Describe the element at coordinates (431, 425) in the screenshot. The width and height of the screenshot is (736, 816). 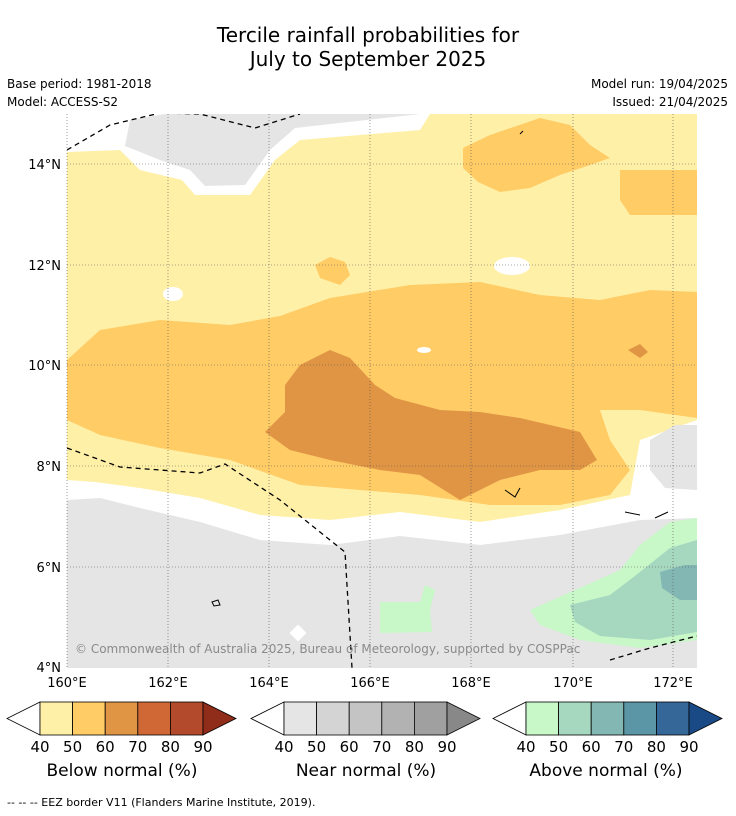
I see `below-normal-60-core` at that location.